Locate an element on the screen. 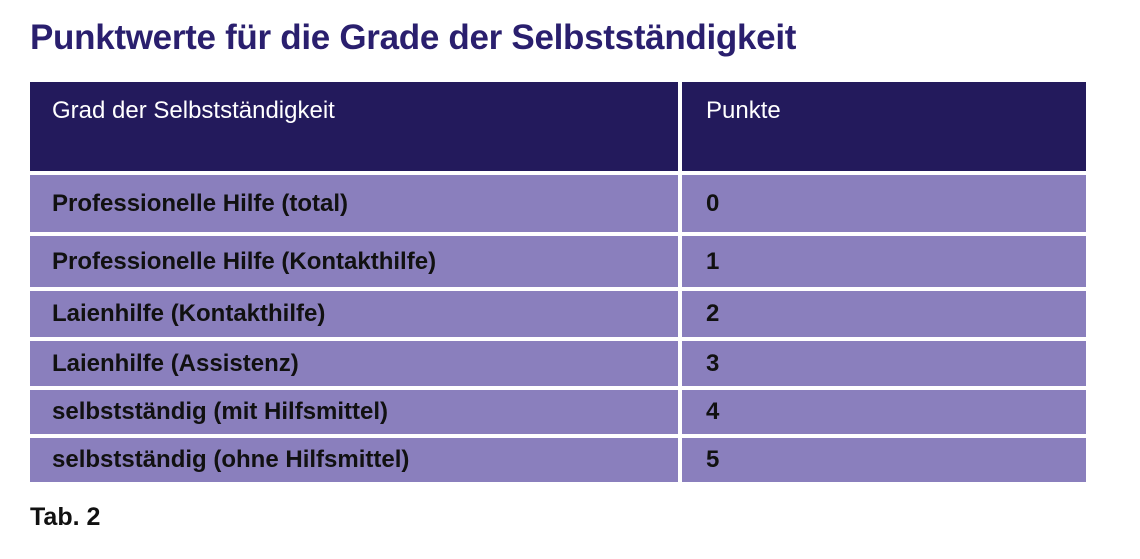 This screenshot has width=1140, height=559. table-row: selbstständig (ohne Hilfsmittel) 5 is located at coordinates (558, 460).